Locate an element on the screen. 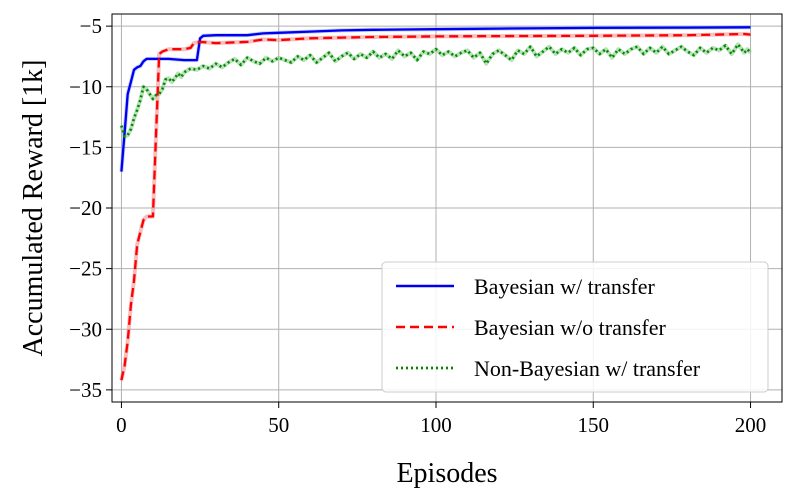 This screenshot has height=498, width=797. legend-label-1: Bayesian w/o transfer is located at coordinates (570, 327).